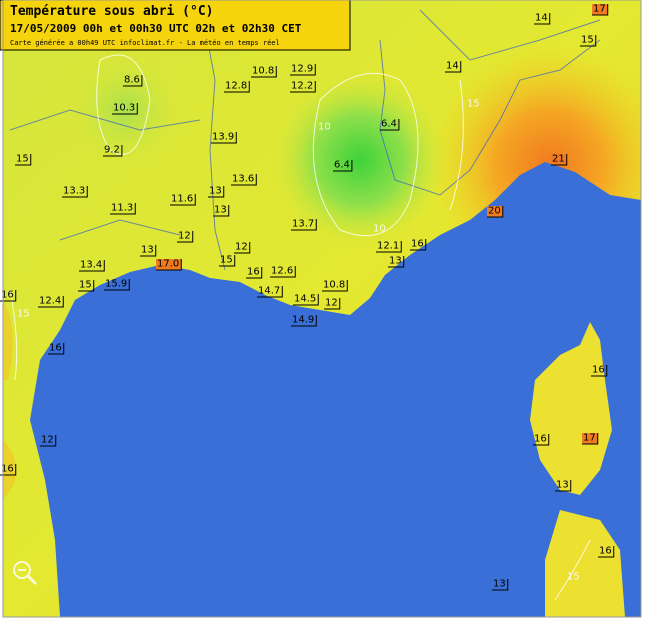 This screenshot has height=625, width=646. I want to click on station-value: 14.5, so click(305, 298).